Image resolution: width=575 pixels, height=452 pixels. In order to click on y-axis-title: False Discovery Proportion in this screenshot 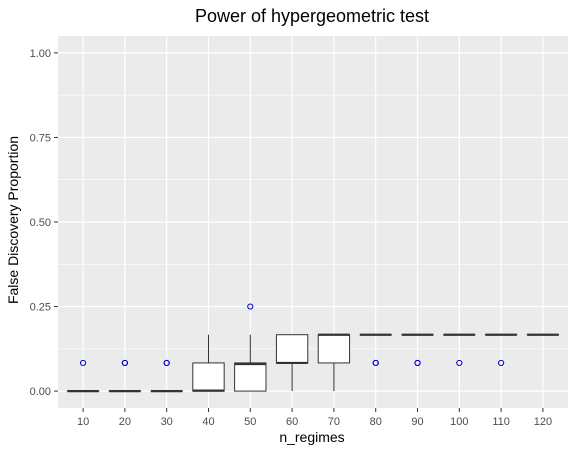, I will do `click(13, 220)`.